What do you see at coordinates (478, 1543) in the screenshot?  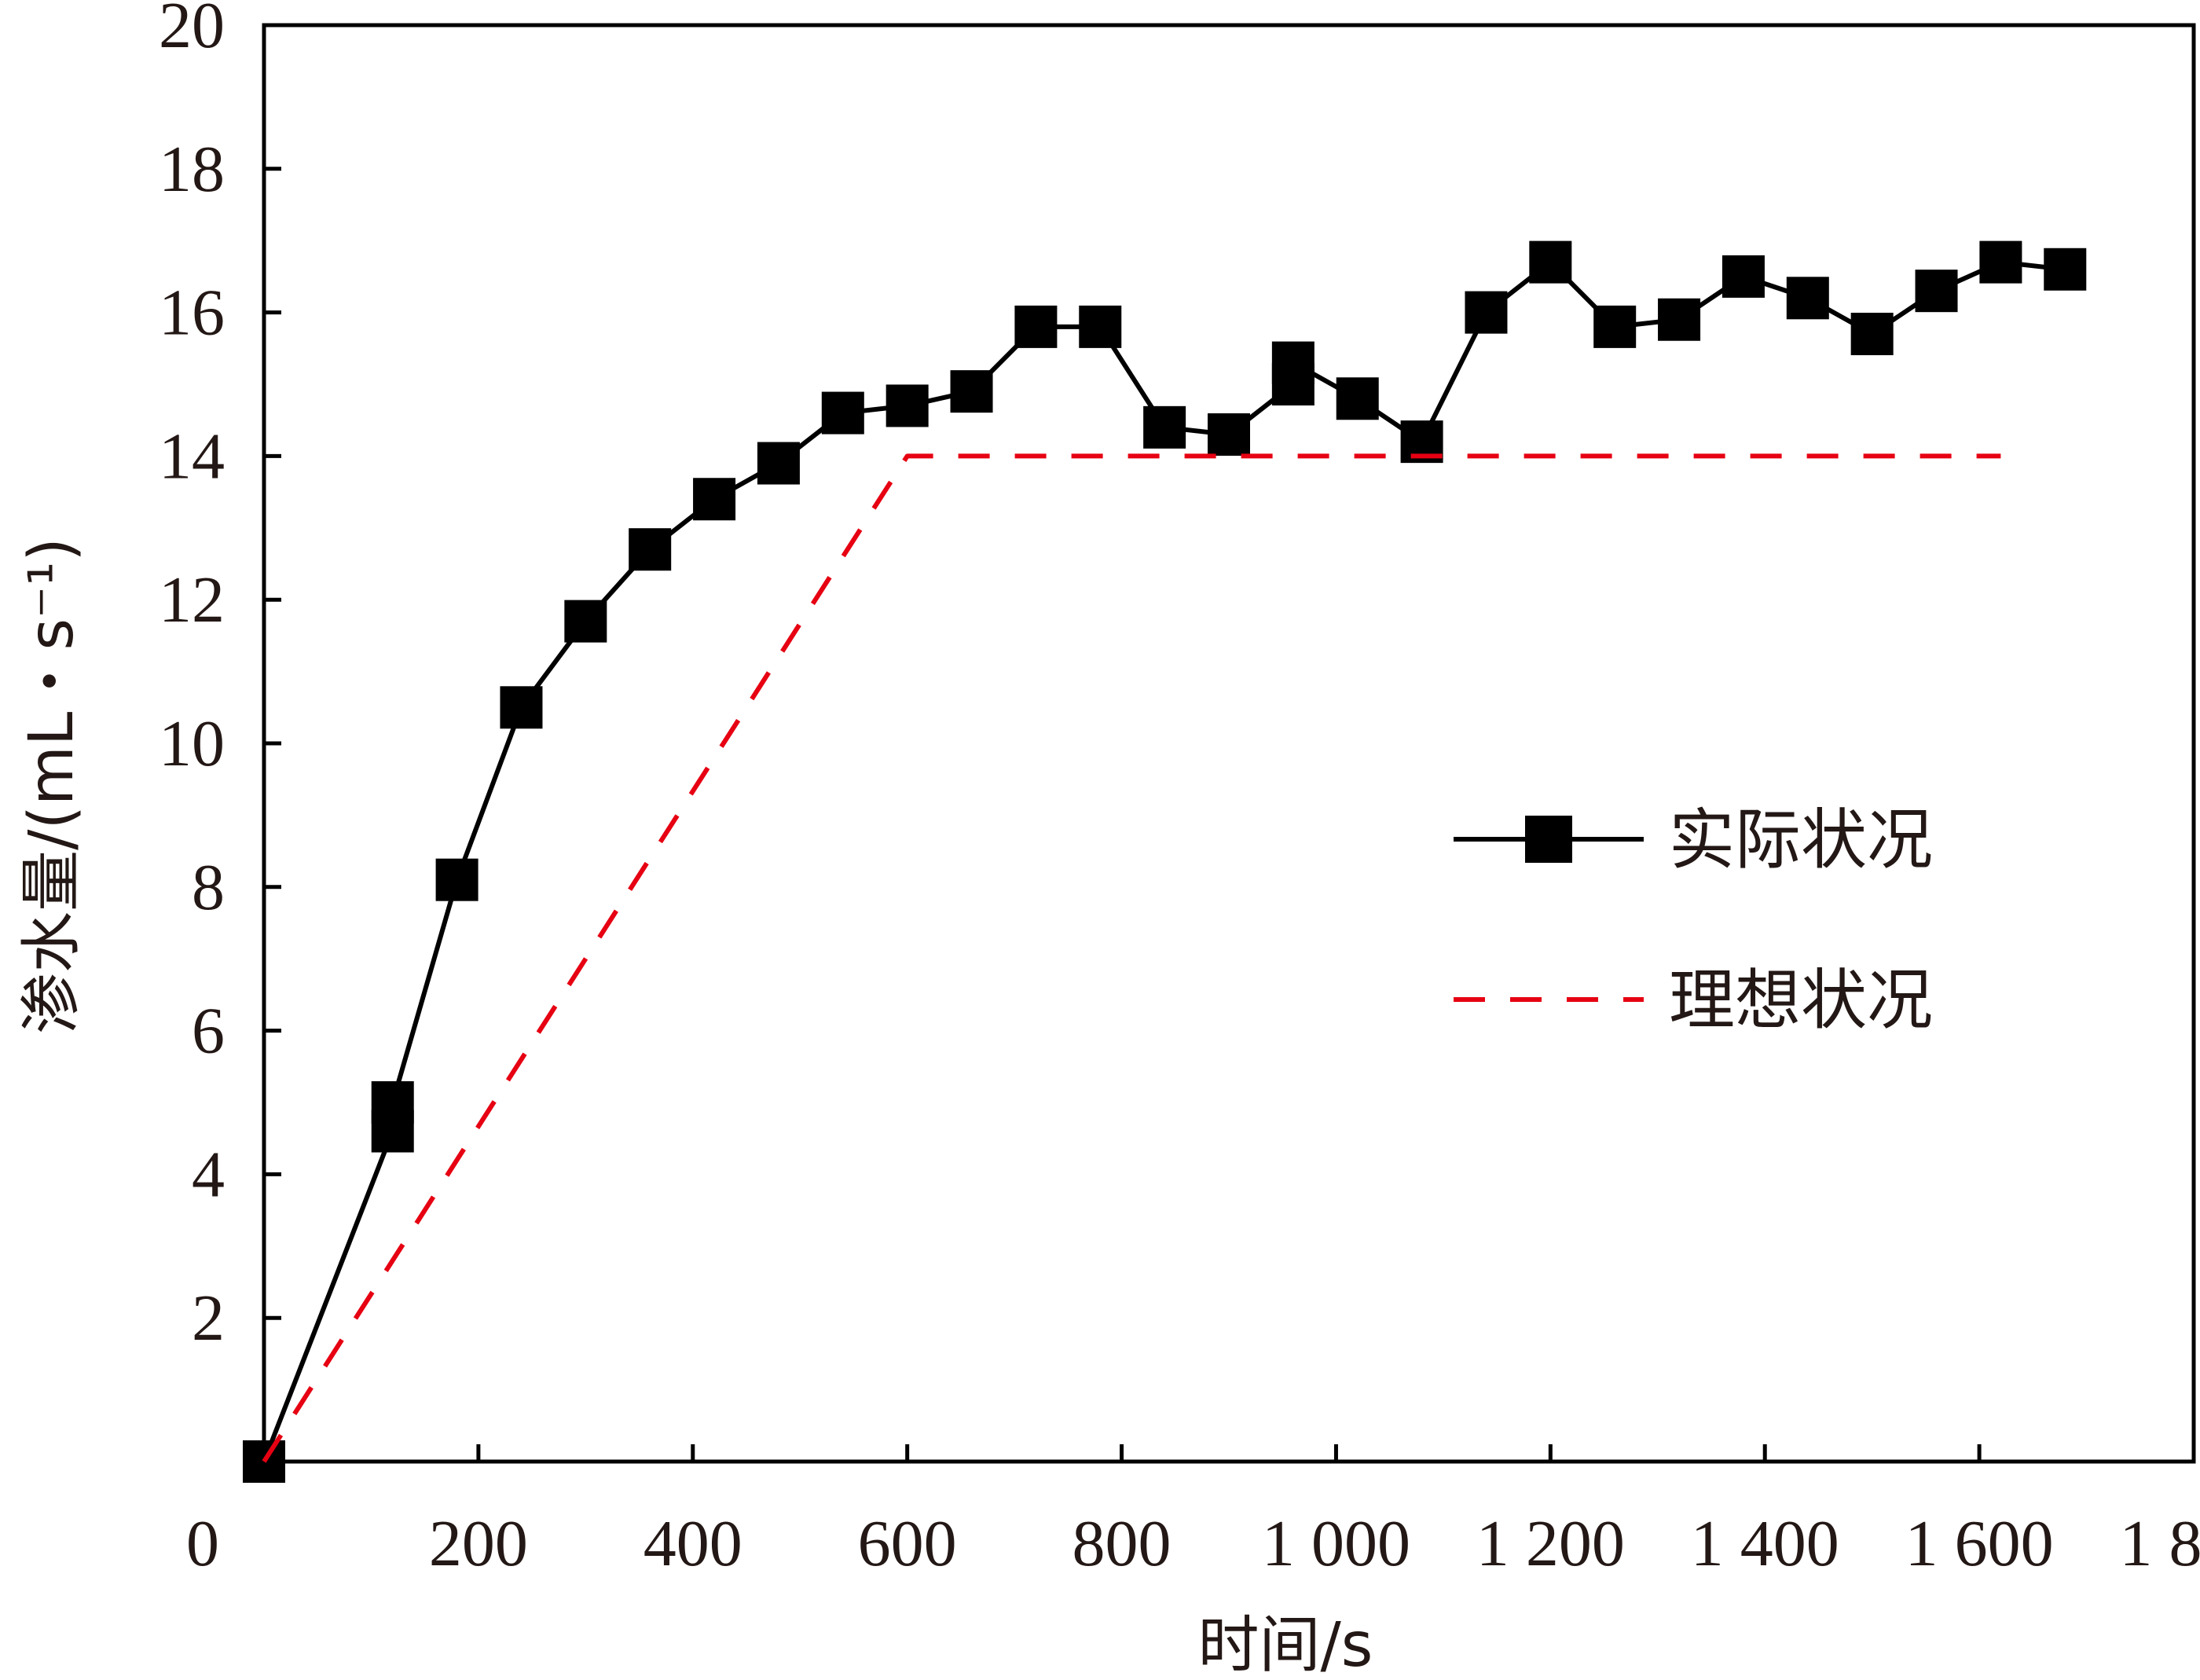 I see `x-tick-label-1: 200` at bounding box center [478, 1543].